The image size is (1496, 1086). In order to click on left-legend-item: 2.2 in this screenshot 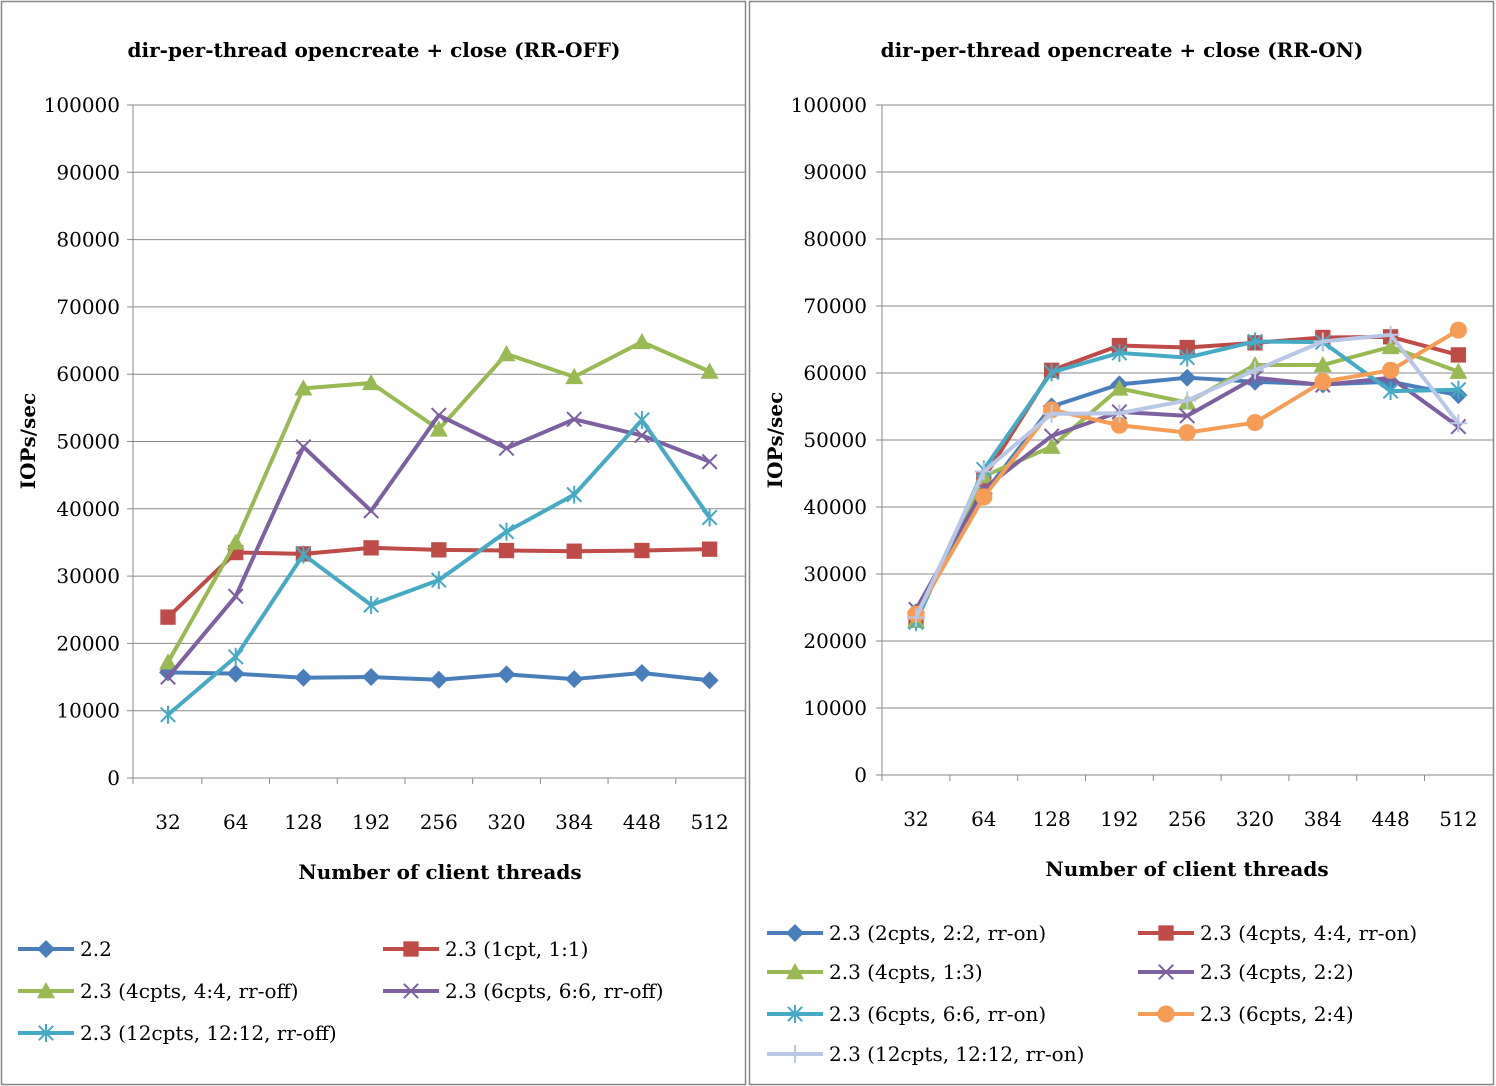, I will do `click(65, 949)`.